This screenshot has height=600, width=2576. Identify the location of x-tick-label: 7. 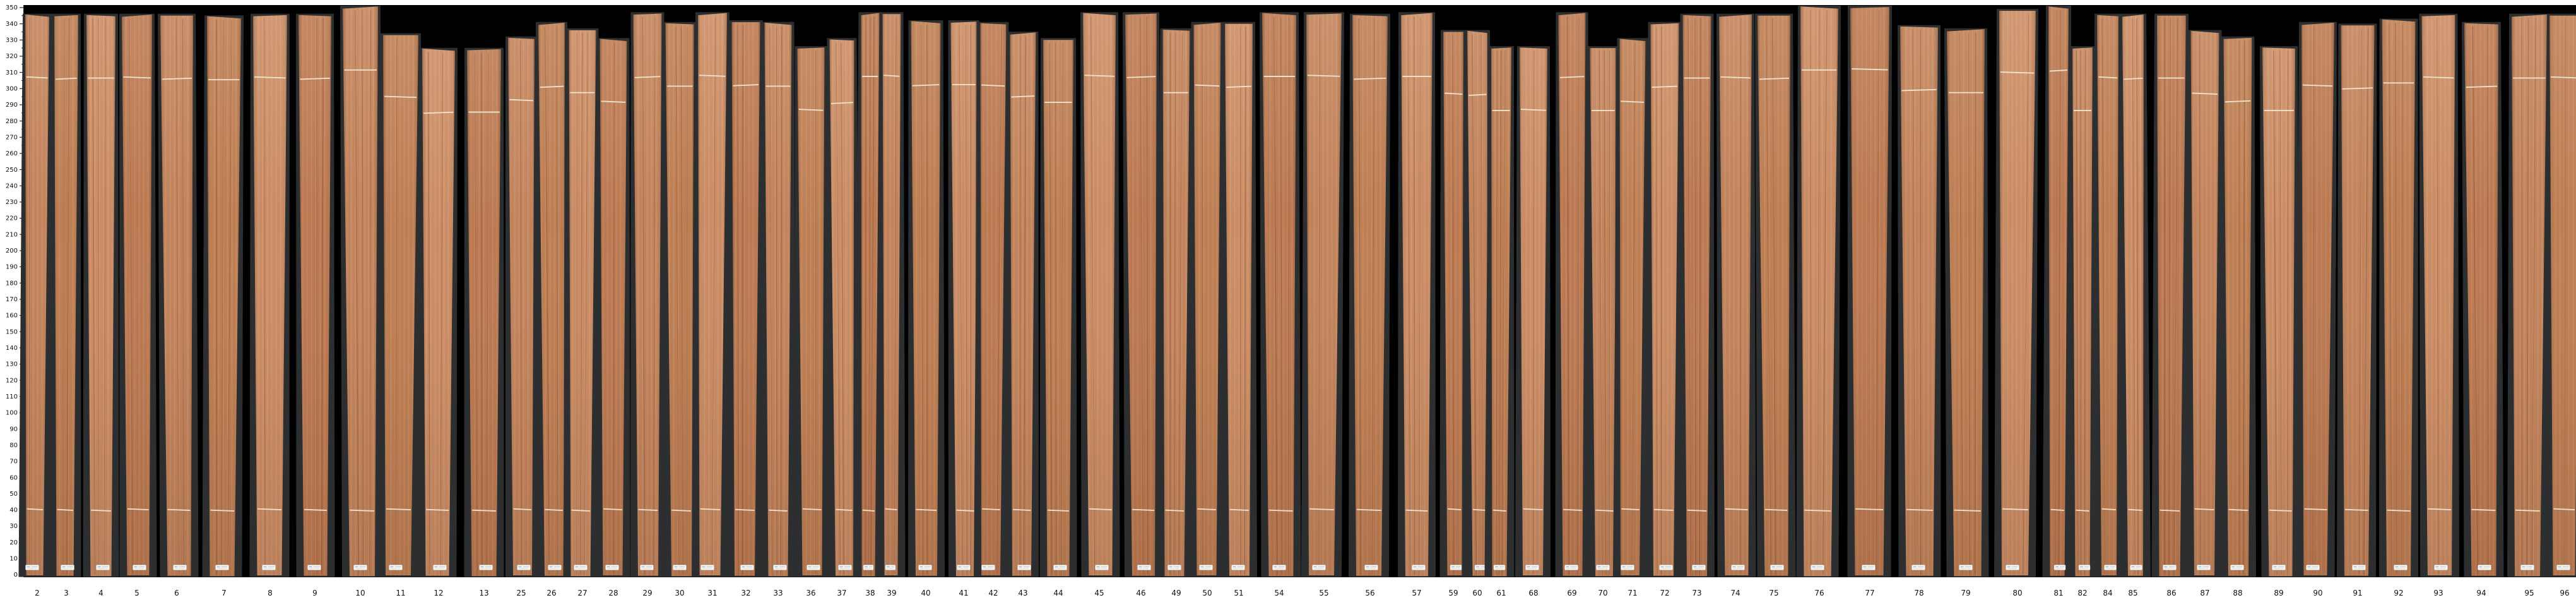
(225, 593).